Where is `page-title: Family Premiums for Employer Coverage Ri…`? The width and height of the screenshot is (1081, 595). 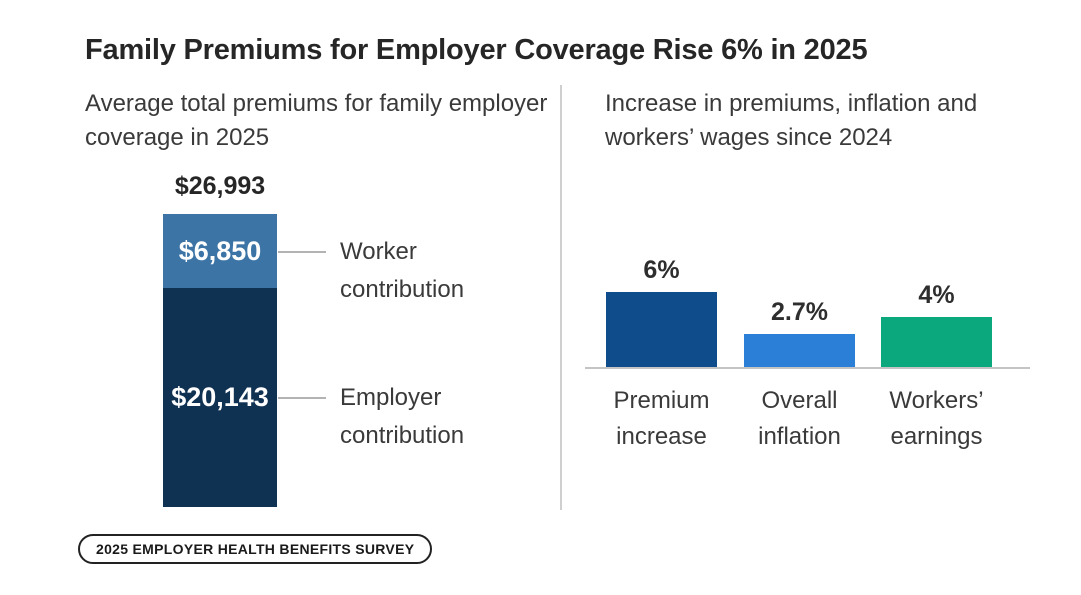 page-title: Family Premiums for Employer Coverage Ri… is located at coordinates (476, 50).